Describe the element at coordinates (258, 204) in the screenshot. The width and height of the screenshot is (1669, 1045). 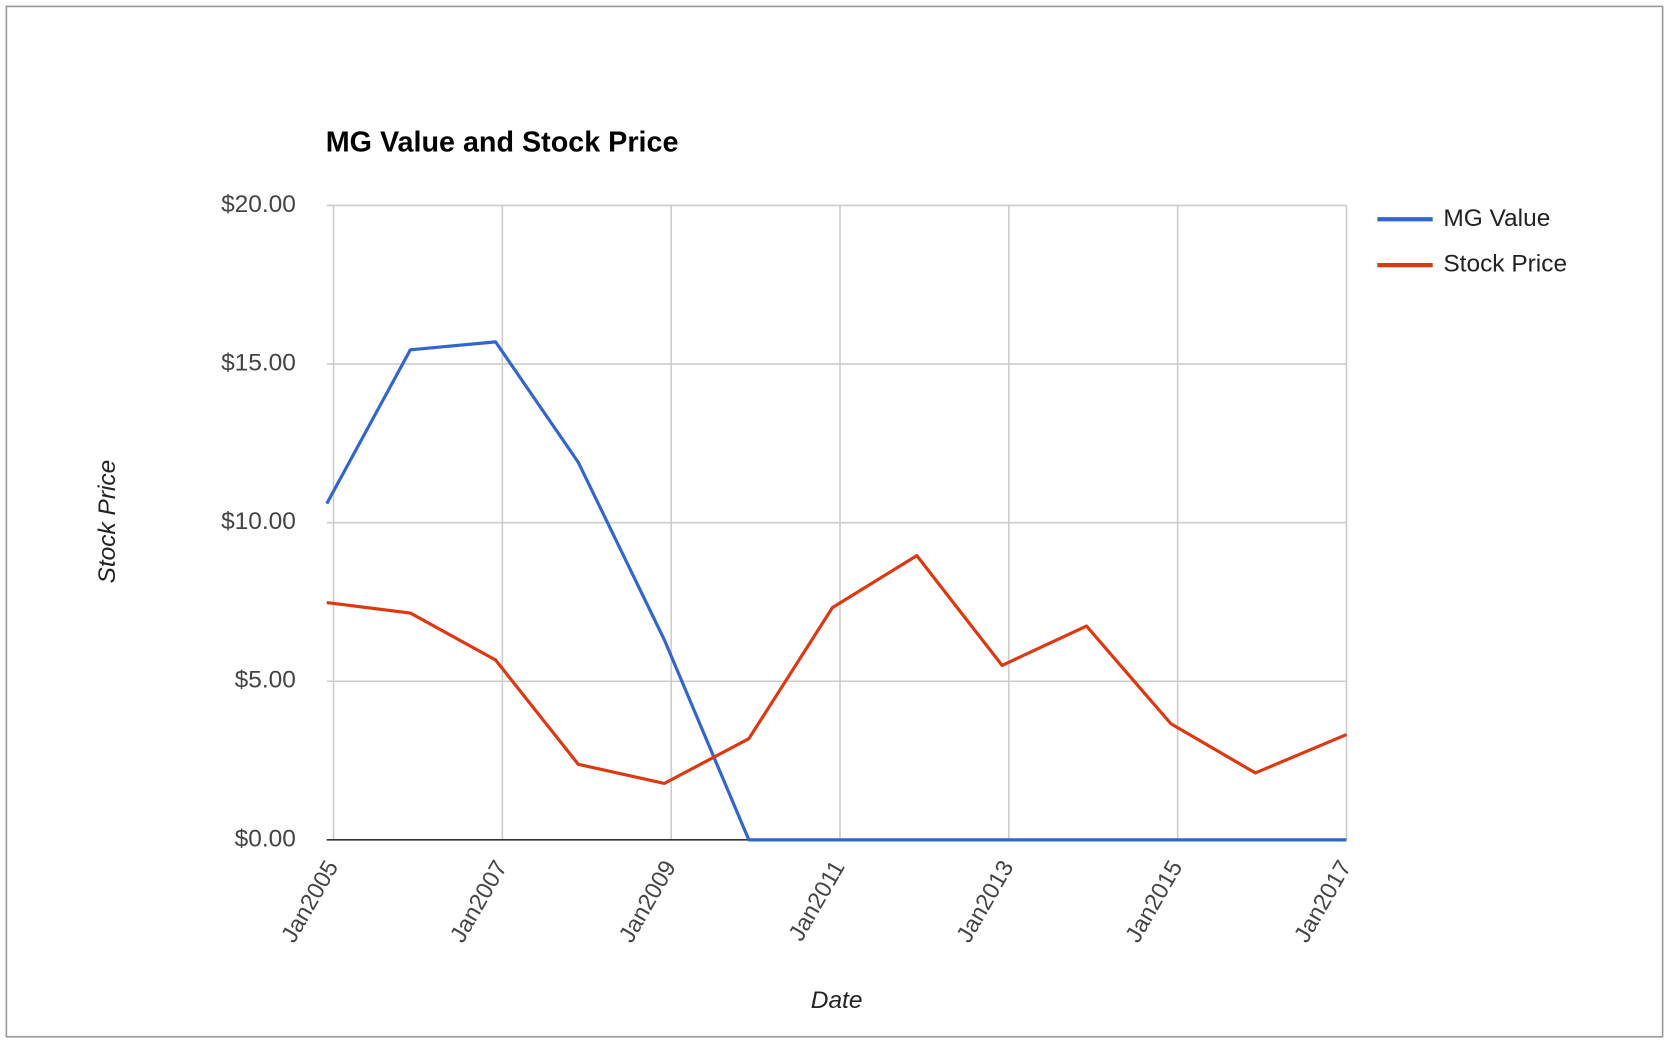
I see `y-tick-label: $20.00` at that location.